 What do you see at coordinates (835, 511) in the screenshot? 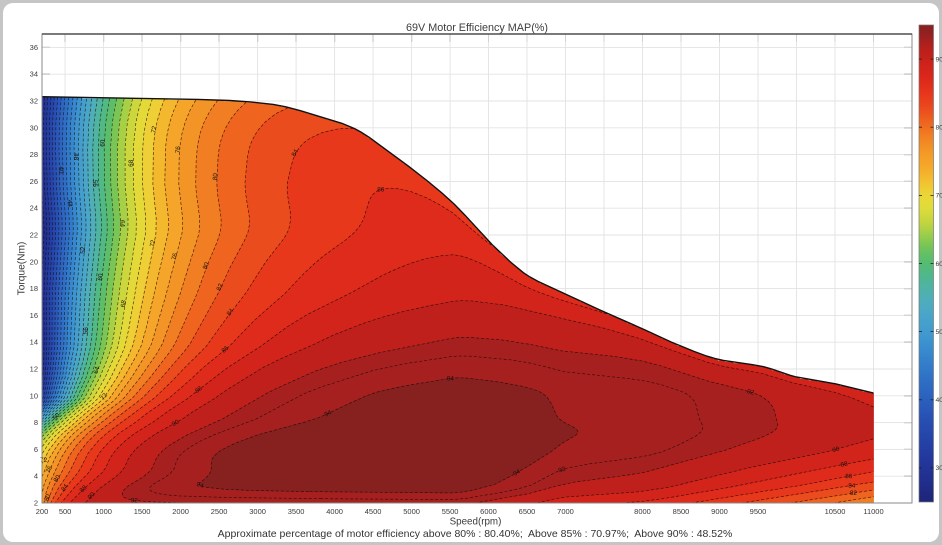
I see `svg-text: 10500` at bounding box center [835, 511].